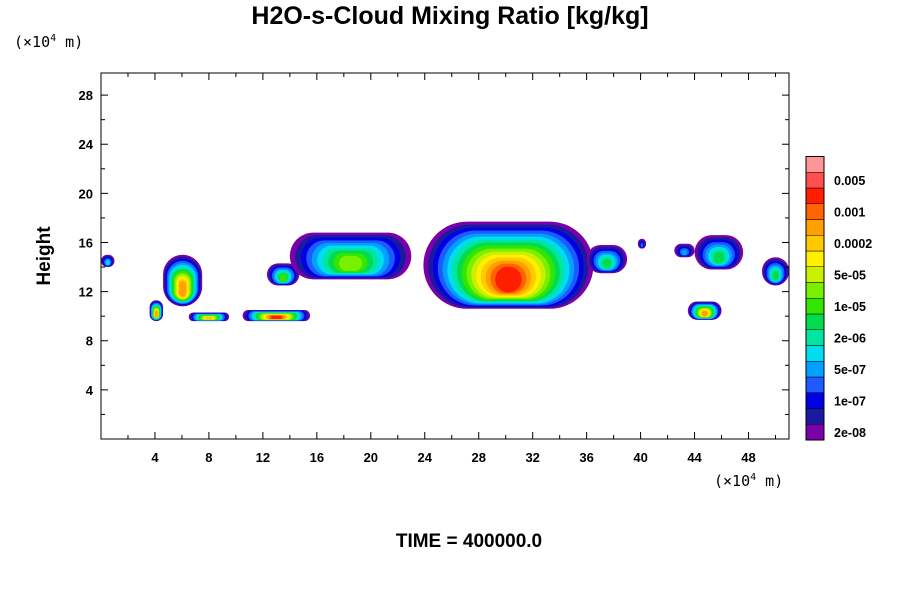 The image size is (900, 600). What do you see at coordinates (86, 144) in the screenshot?
I see `y-tick-label: 24` at bounding box center [86, 144].